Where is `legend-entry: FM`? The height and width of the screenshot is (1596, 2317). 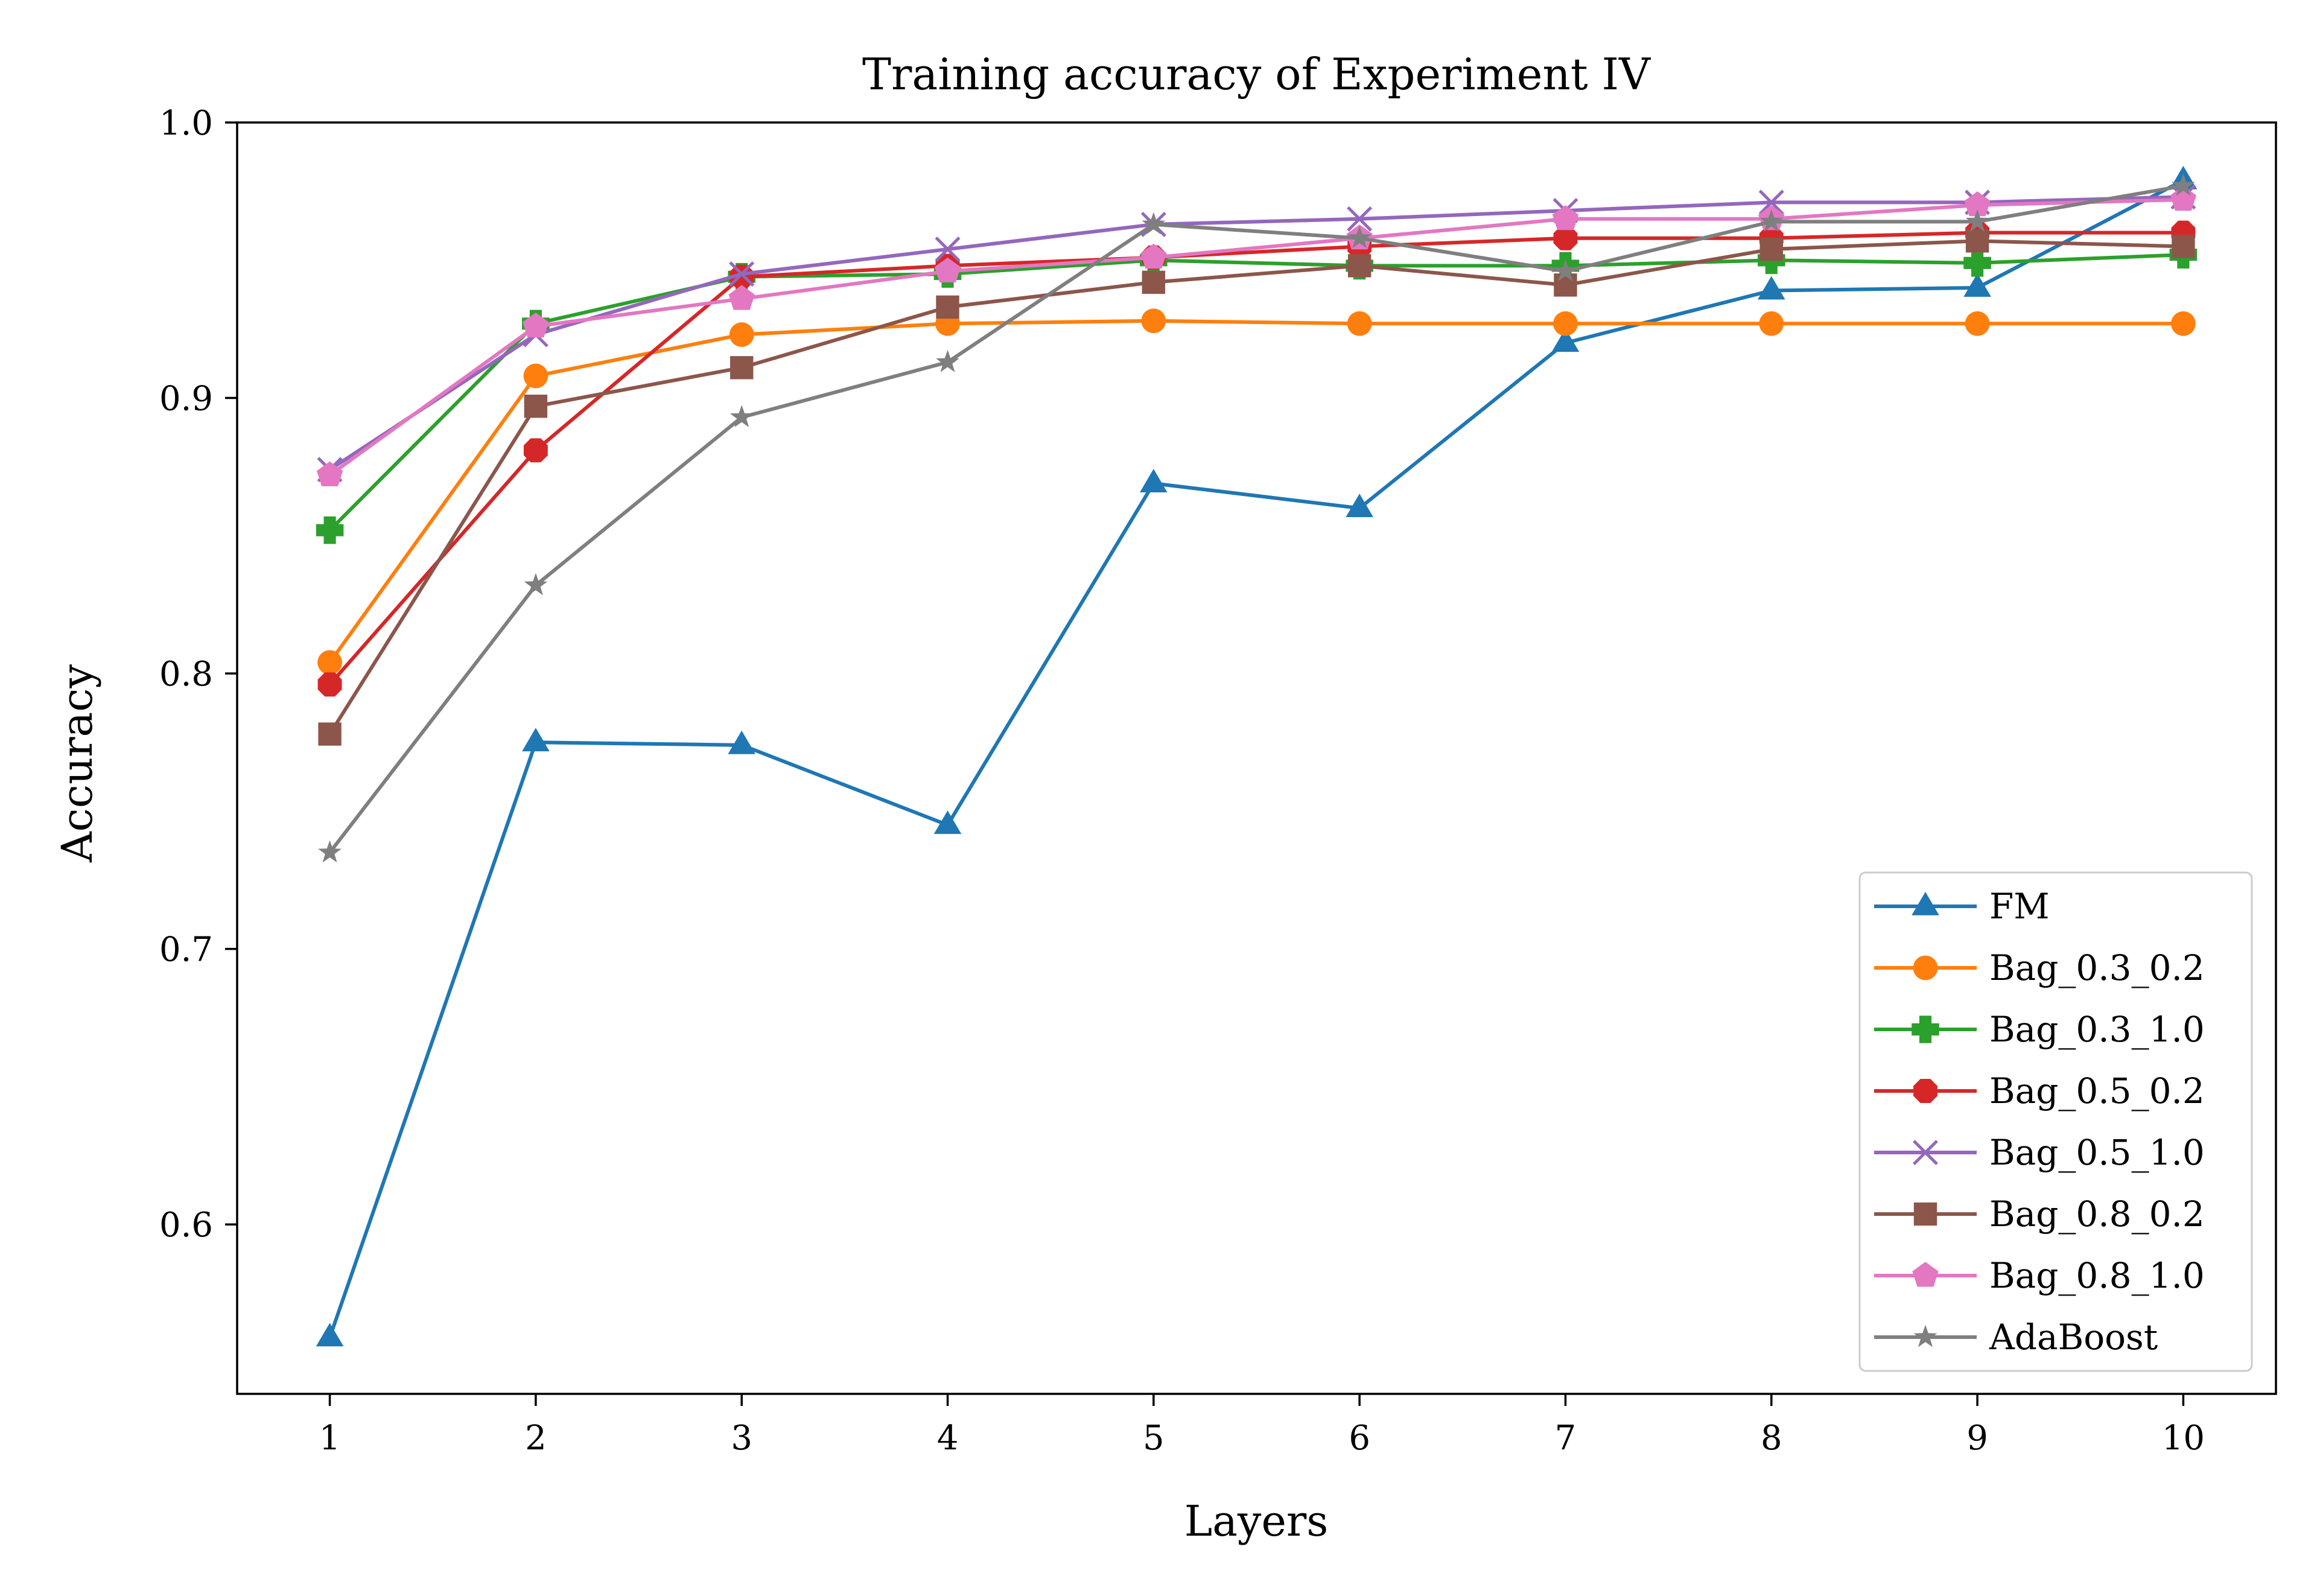
legend-entry: FM is located at coordinates (1962, 907).